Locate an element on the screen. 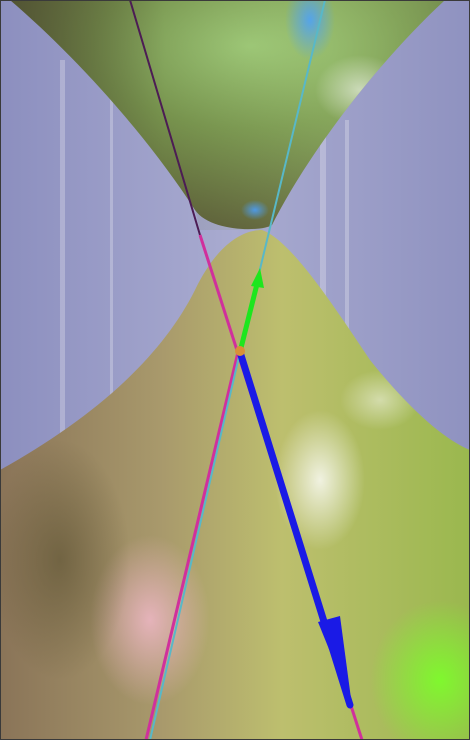 Image resolution: width=470 pixels, height=740 pixels. intersection-point is located at coordinates (240, 351).